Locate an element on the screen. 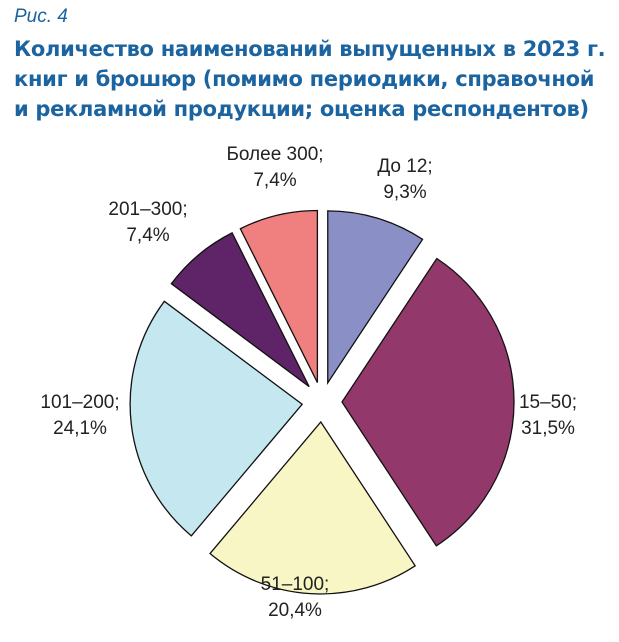 Image resolution: width=619 pixels, height=642 pixels. figure-label: Рис. 4 is located at coordinates (41, 16).